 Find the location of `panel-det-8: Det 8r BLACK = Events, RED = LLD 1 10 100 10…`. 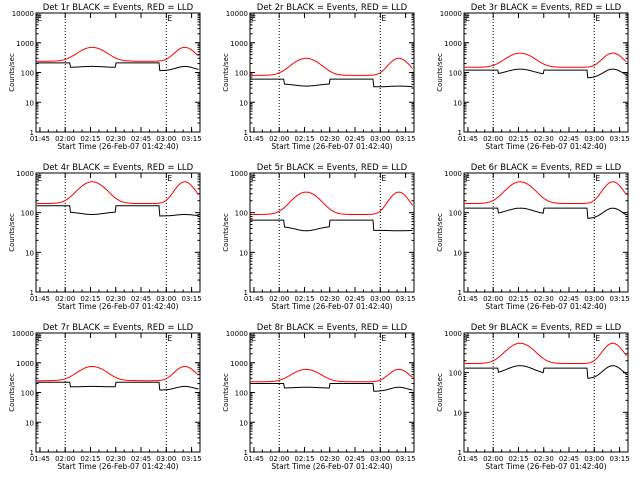

panel-det-8: Det 8r BLACK = Events, RED = LLD 1 10 100 10… is located at coordinates (319, 397).